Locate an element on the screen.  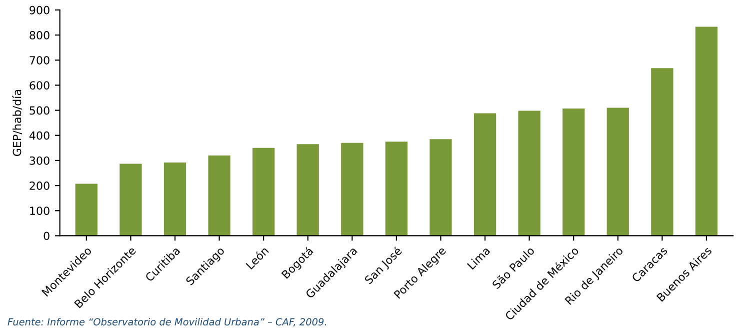
y-tick-label: 100 is located at coordinates (40, 211).